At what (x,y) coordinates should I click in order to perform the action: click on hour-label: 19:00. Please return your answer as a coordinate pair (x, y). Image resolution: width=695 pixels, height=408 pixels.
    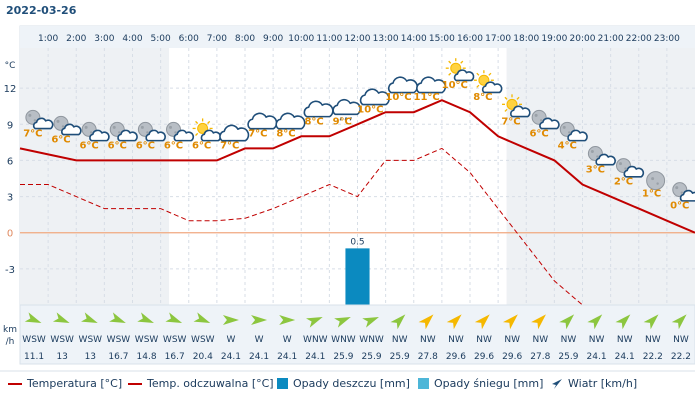
    Looking at the image, I should click on (554, 39).